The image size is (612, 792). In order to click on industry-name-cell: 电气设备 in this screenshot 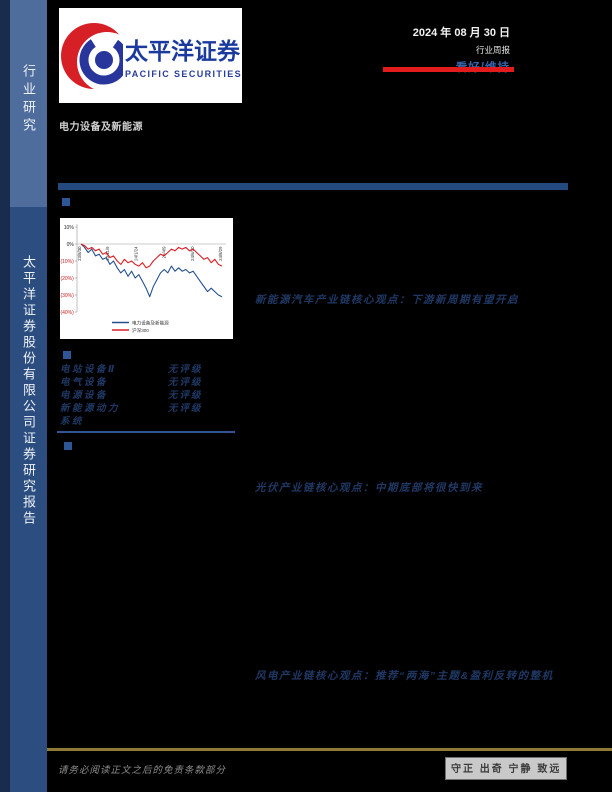, I will do `click(84, 382)`.